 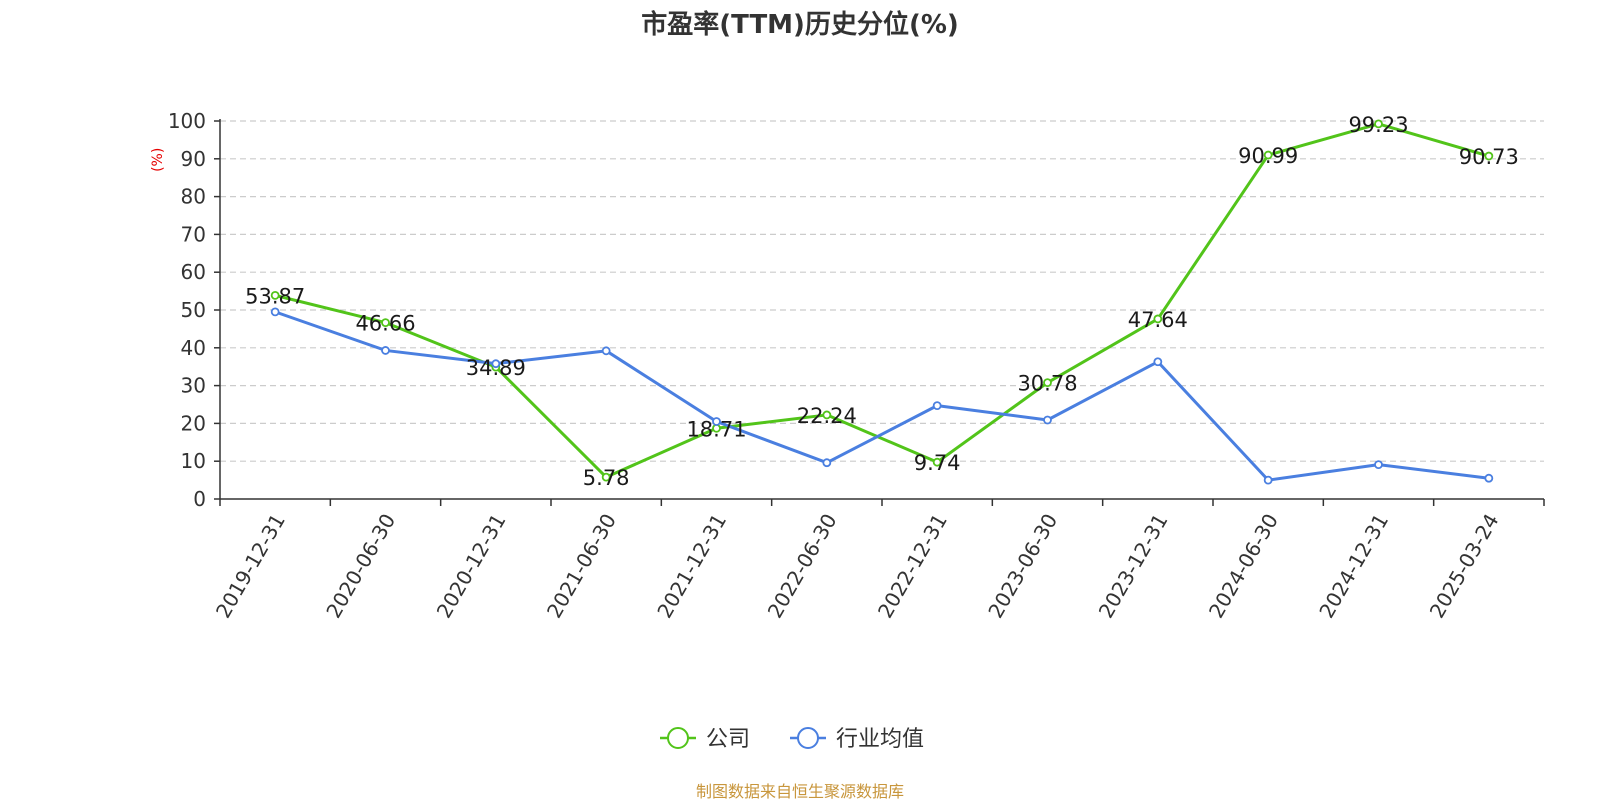 I want to click on data-label: 30.78, so click(x=1047, y=384).